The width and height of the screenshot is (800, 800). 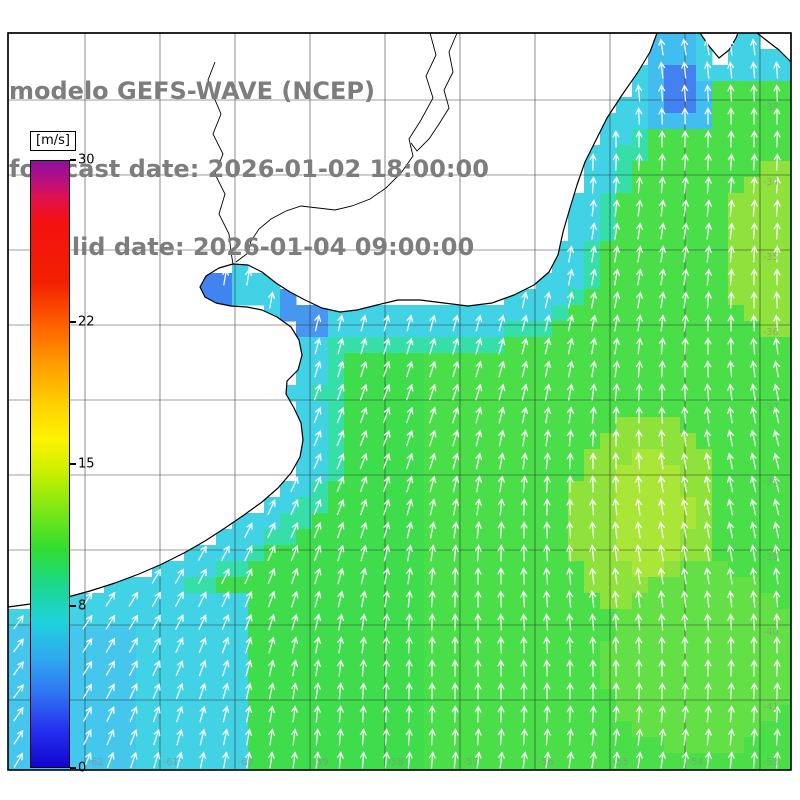 What do you see at coordinates (771, 332) in the screenshot?
I see `axis-label: -36` at bounding box center [771, 332].